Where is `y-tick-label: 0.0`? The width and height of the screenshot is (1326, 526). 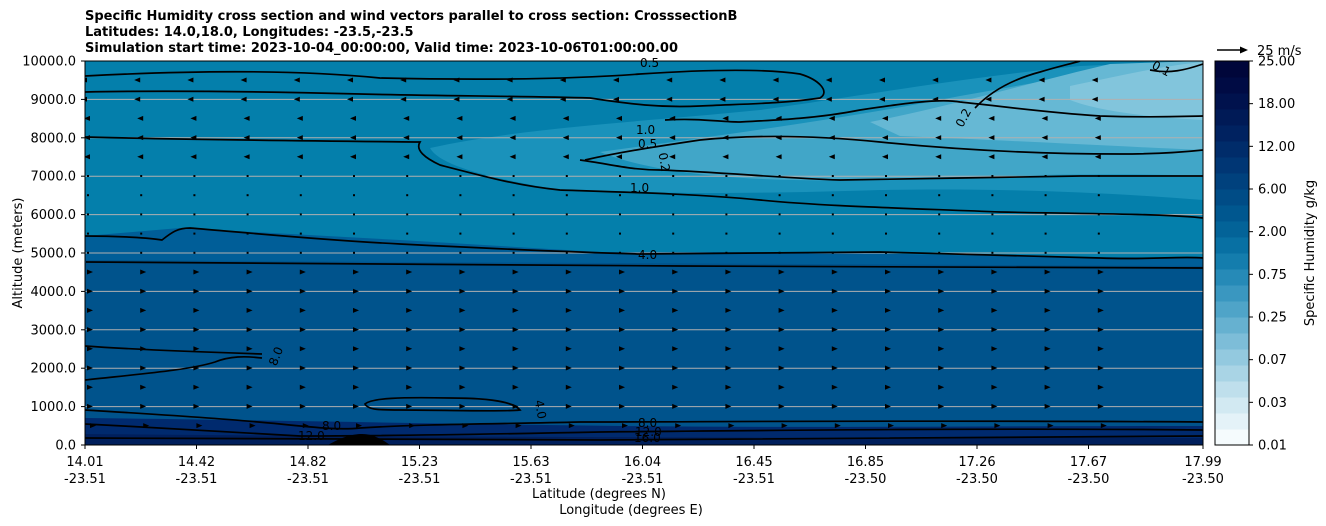
y-tick-label: 0.0 is located at coordinates (65, 446).